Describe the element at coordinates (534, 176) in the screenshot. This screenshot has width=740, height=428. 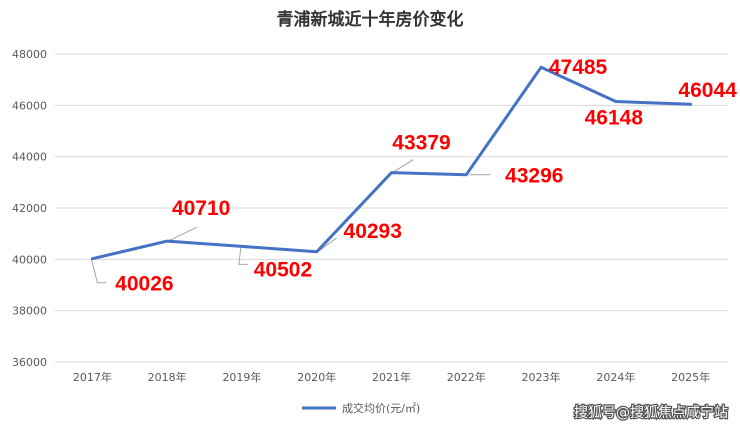
I see `data-label: 43296` at that location.